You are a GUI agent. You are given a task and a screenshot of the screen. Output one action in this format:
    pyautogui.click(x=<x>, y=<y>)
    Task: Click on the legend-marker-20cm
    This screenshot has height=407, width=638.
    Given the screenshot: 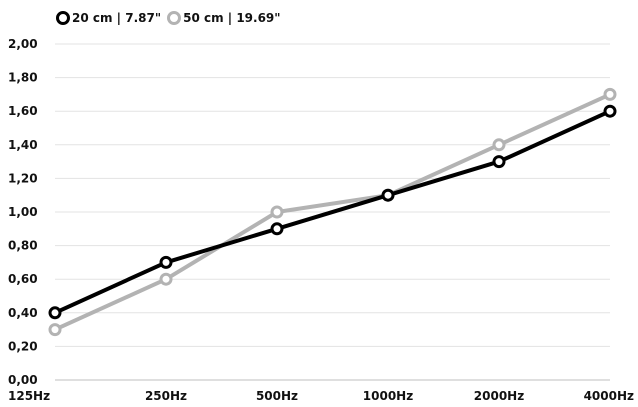 What is the action you would take?
    pyautogui.click(x=63, y=18)
    